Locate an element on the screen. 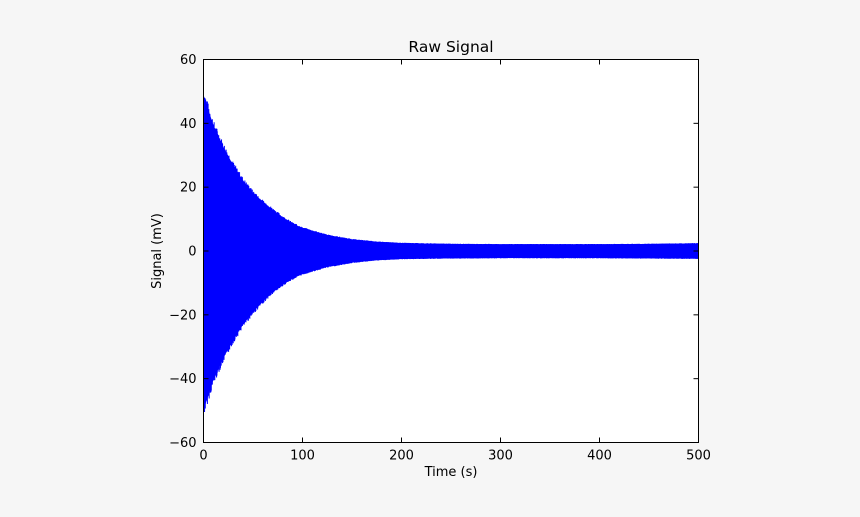 This screenshot has width=860, height=517. y-tick-label: 40 is located at coordinates (188, 124).